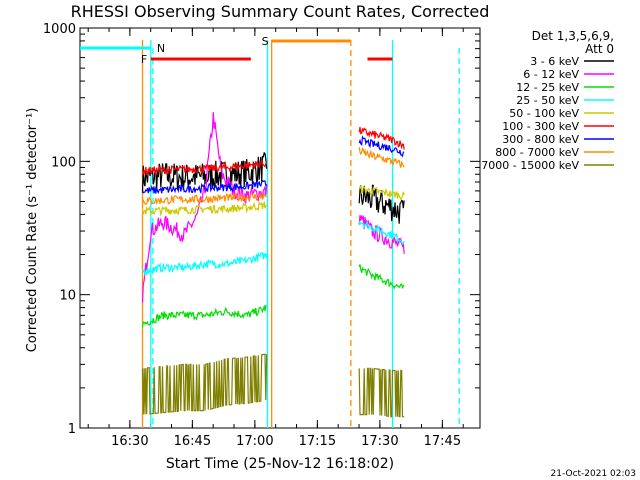 The image size is (640, 480). I want to click on x-tick-label: 17:00, so click(254, 441).